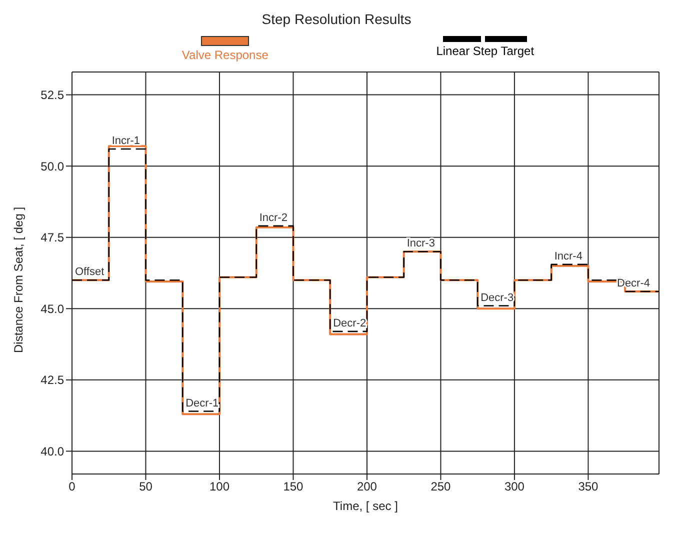 The width and height of the screenshot is (673, 533). What do you see at coordinates (126, 140) in the screenshot?
I see `annotation: Incr-1` at bounding box center [126, 140].